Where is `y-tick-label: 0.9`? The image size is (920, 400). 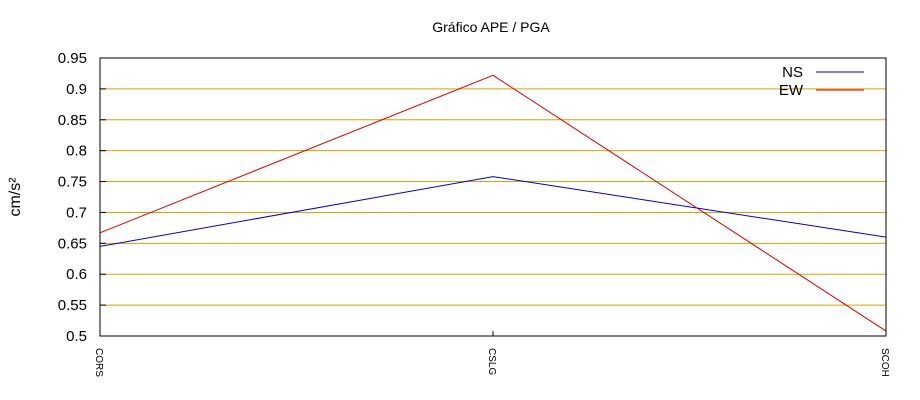
y-tick-label: 0.9 is located at coordinates (76, 89).